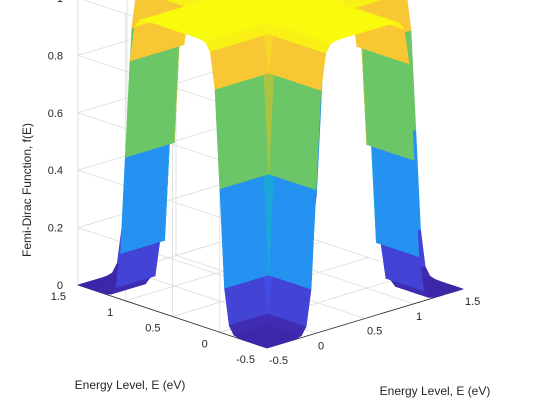  What do you see at coordinates (374, 332) in the screenshot?
I see `x-tick-label: 0.5` at bounding box center [374, 332].